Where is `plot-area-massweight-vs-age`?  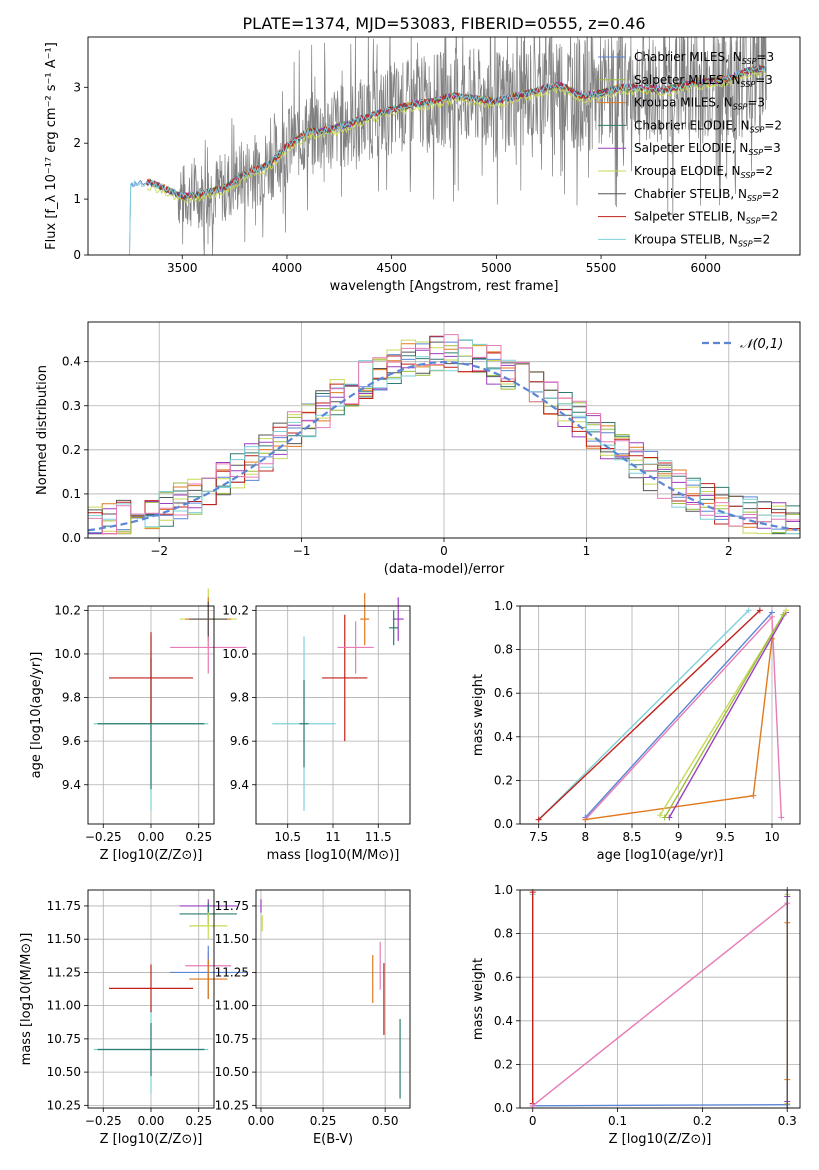
plot-area-massweight-vs-age is located at coordinates (662, 715).